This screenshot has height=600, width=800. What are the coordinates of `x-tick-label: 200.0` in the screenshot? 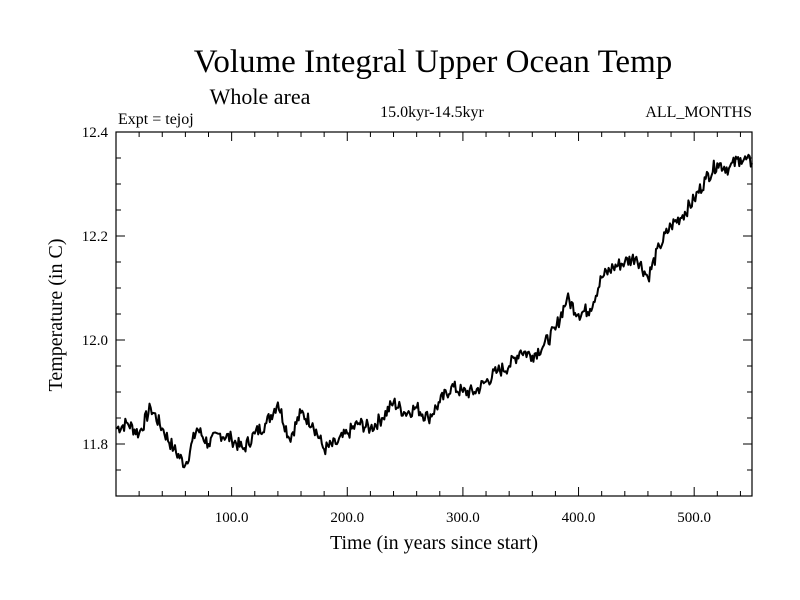 It's located at (347, 518).